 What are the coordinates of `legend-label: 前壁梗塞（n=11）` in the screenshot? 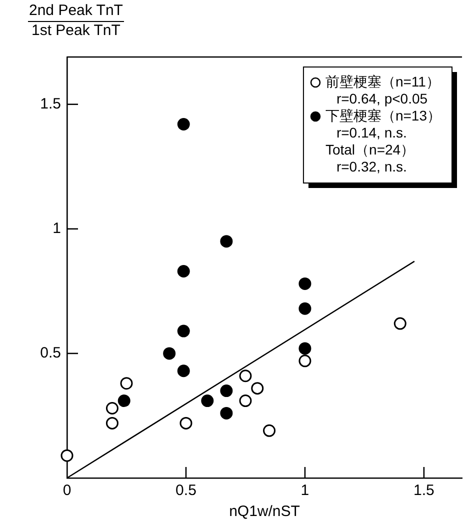 It's located at (382, 81).